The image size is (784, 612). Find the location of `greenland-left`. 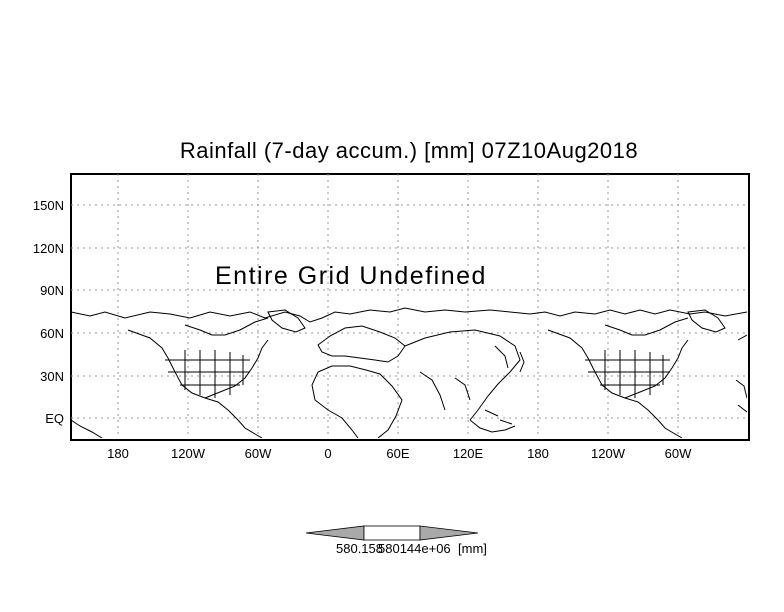

greenland-left is located at coordinates (286, 321).